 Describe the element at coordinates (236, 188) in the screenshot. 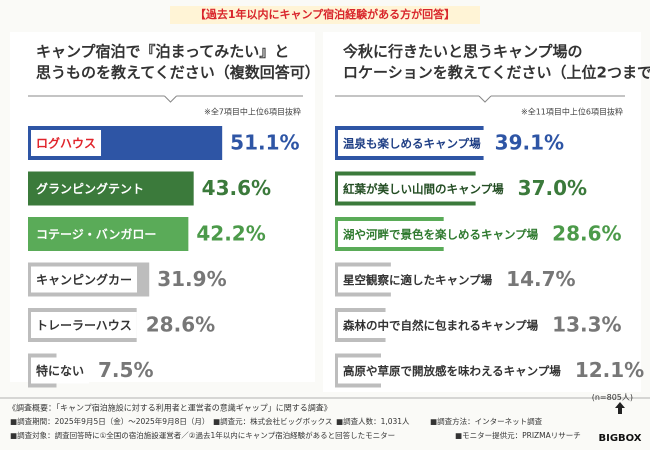

I see `value-label: 43.6%` at that location.